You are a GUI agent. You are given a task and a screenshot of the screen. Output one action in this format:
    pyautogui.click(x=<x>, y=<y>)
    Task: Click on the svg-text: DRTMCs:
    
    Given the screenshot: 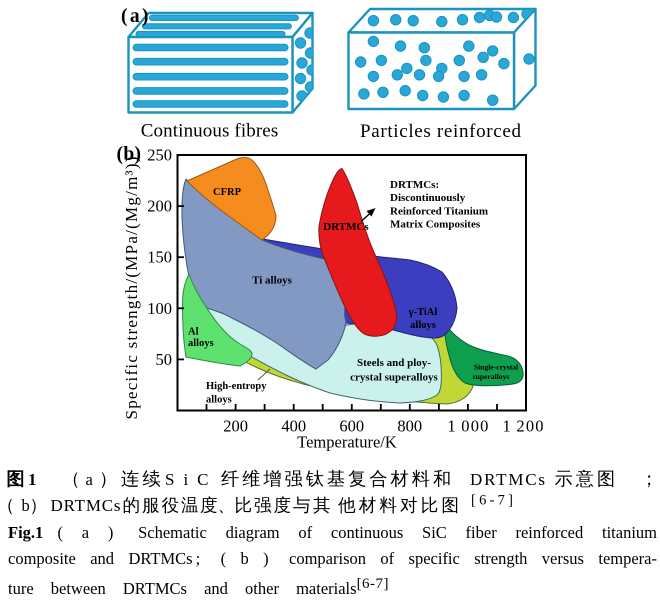 What is the action you would take?
    pyautogui.click(x=414, y=185)
    